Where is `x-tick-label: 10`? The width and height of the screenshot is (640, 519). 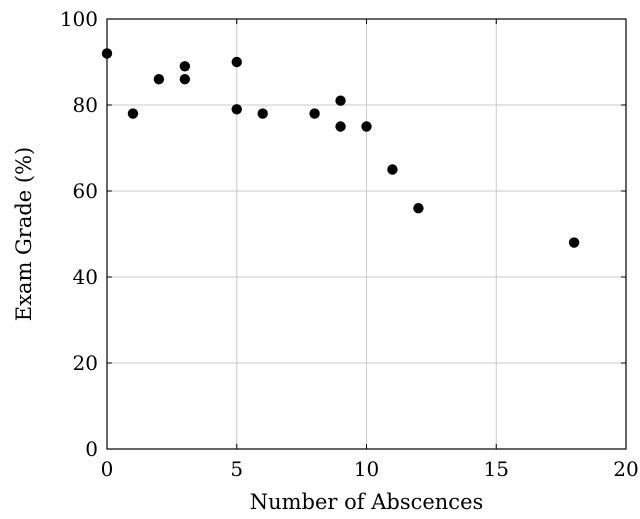 x-tick-label: 10 is located at coordinates (366, 469).